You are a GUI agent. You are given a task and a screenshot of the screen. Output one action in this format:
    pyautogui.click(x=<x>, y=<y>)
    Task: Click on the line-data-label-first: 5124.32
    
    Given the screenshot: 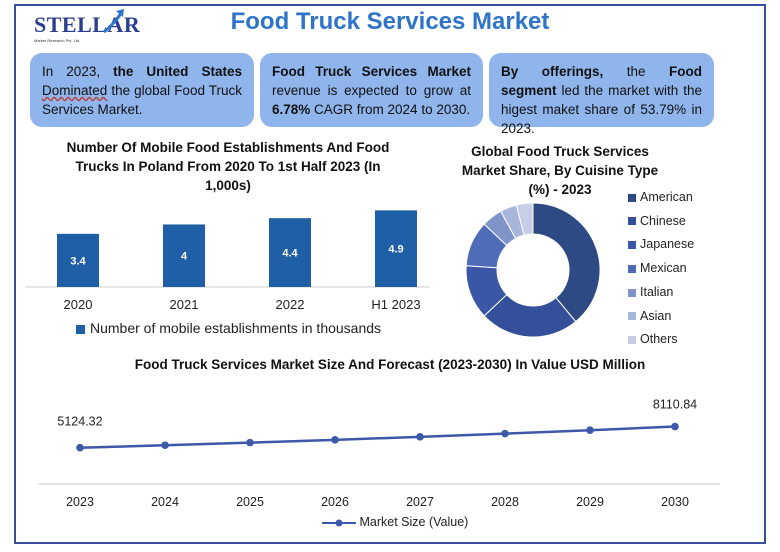 What is the action you would take?
    pyautogui.click(x=79, y=422)
    